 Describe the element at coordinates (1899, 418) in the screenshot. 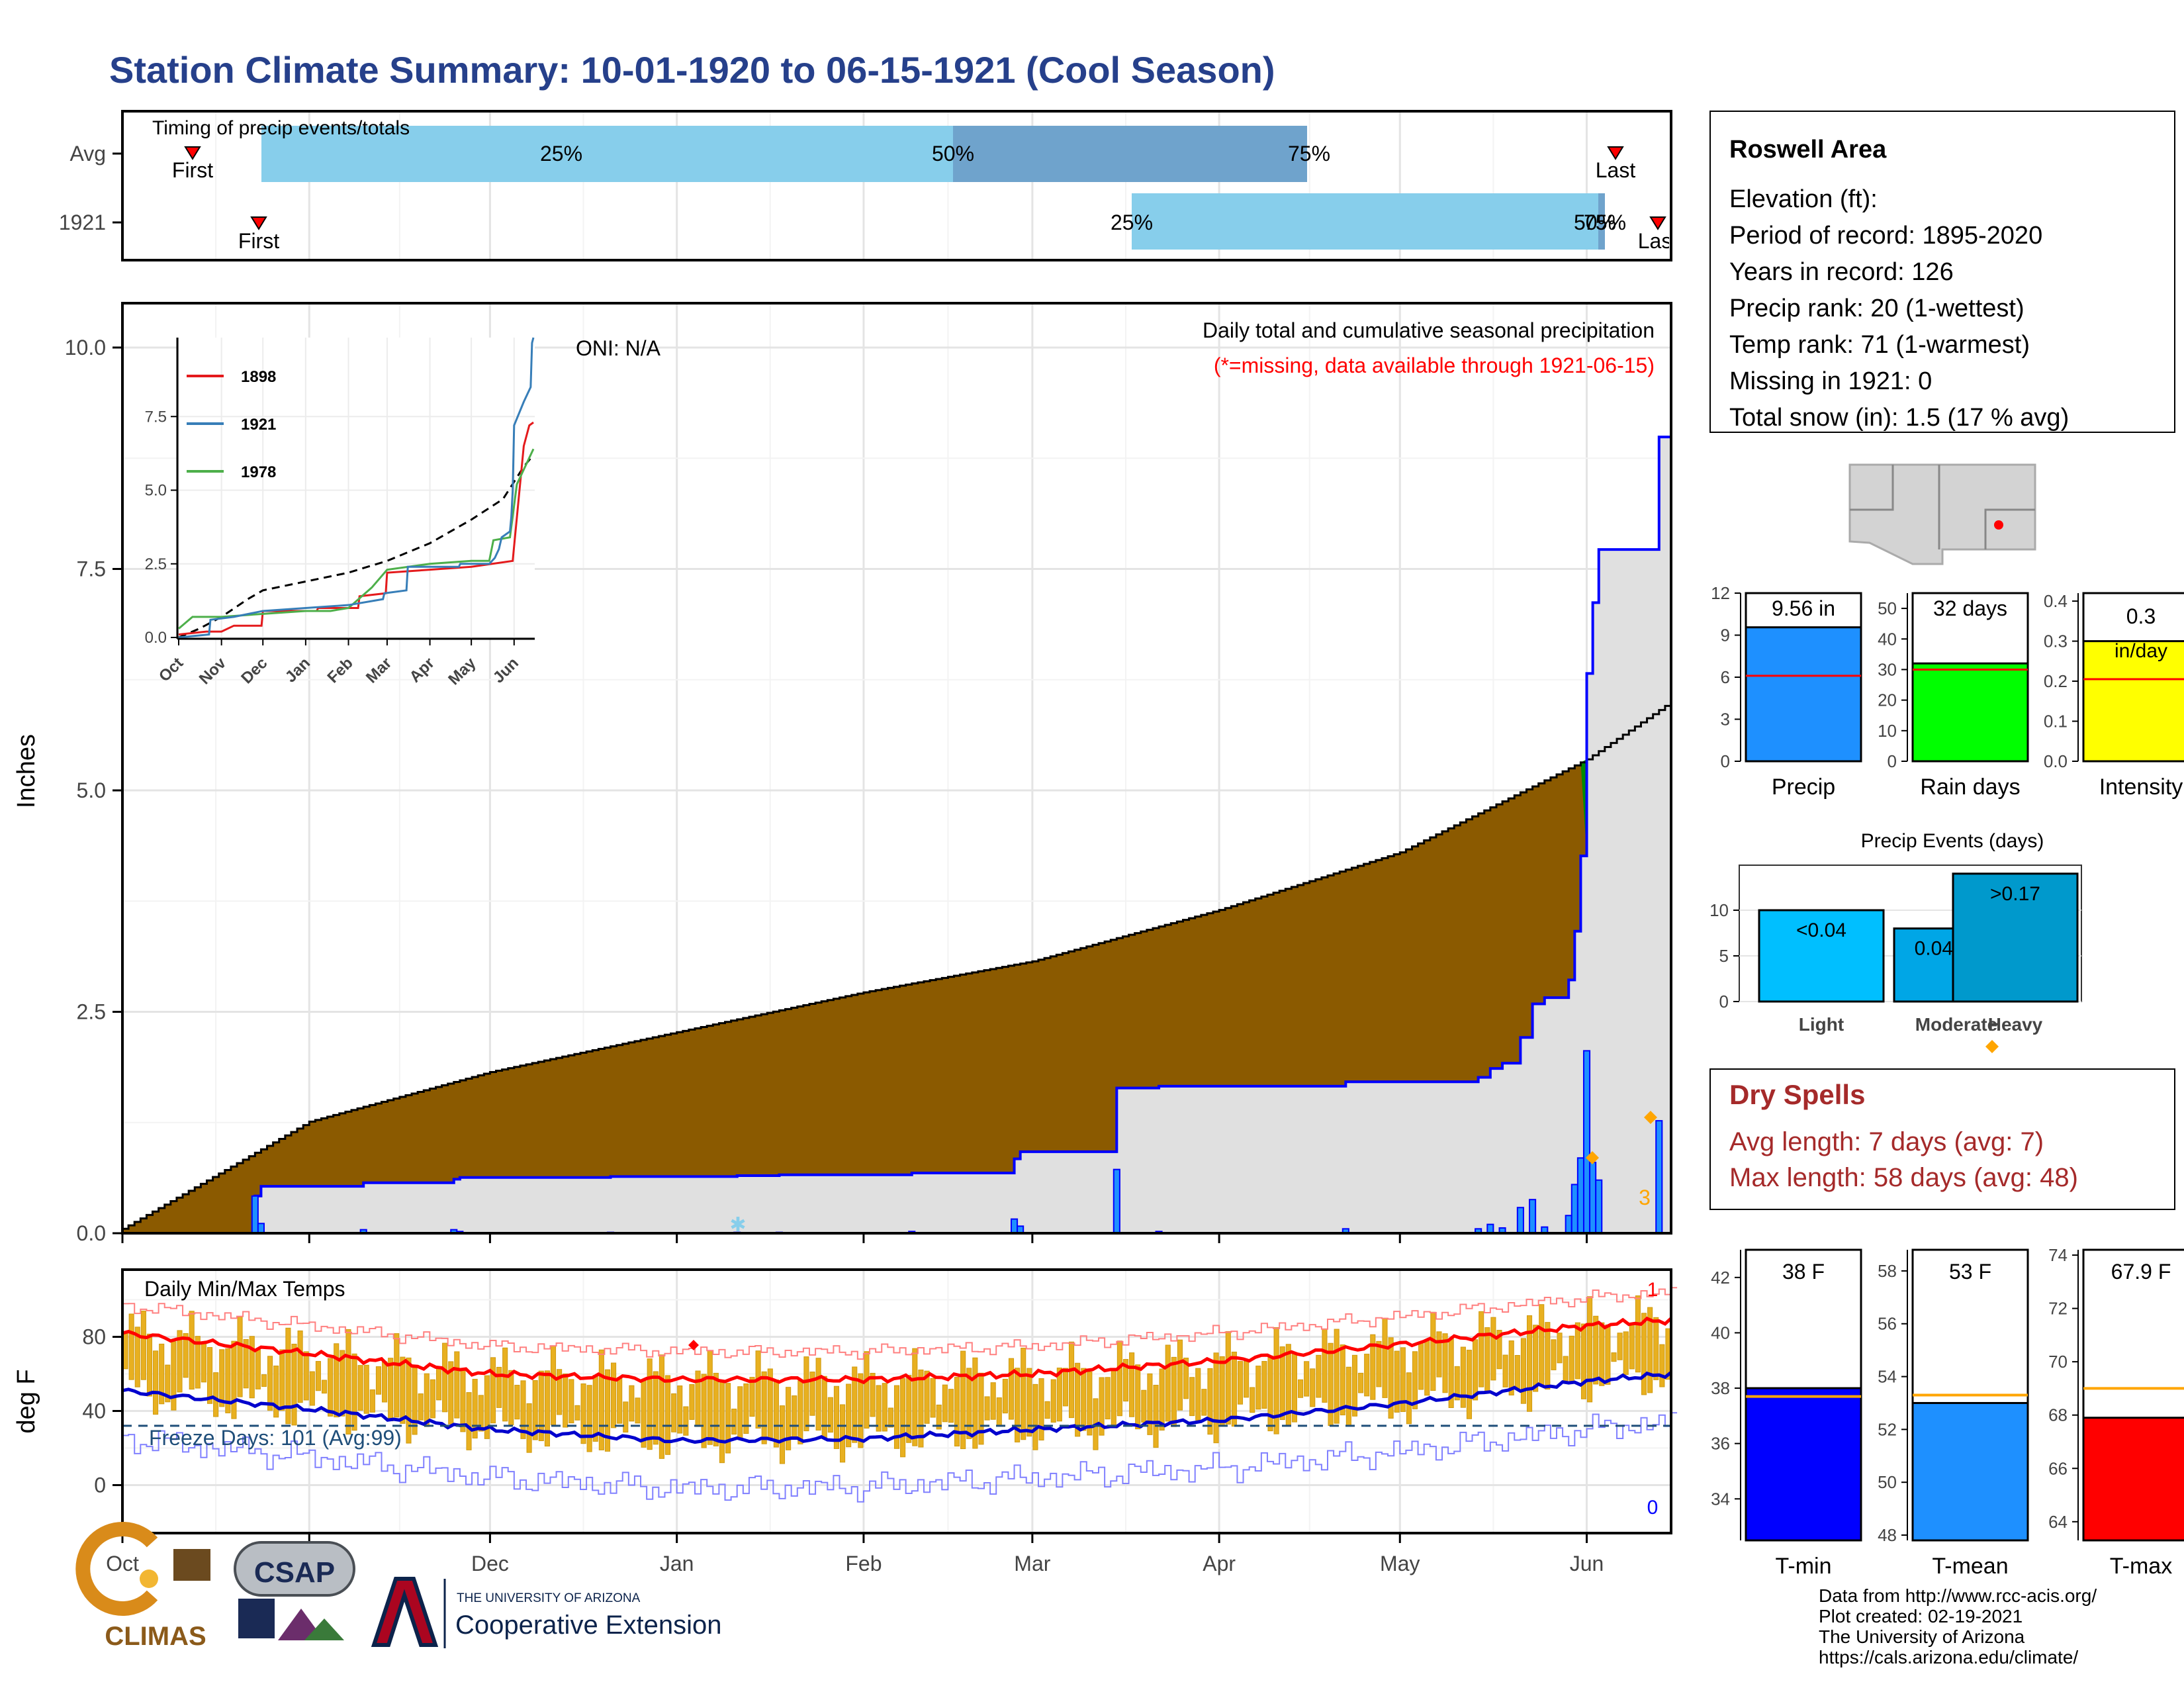

I see `info-line: Total snow (in): 1.5 (17 % avg)` at that location.